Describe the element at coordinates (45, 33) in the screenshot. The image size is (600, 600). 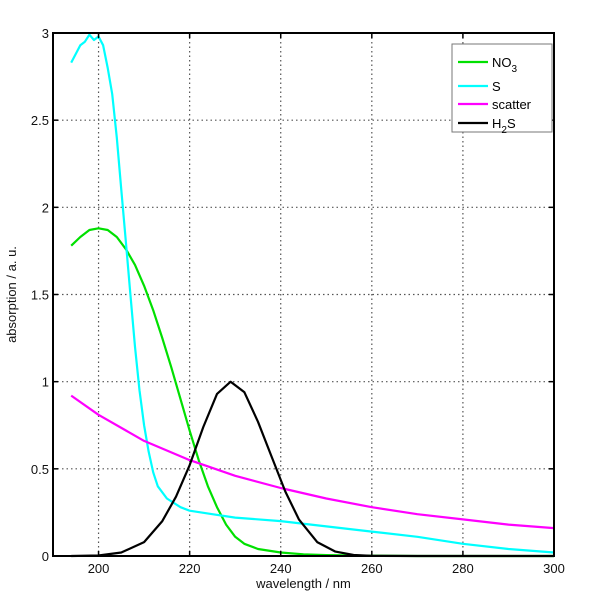
I see `y-tick-label: 3` at that location.